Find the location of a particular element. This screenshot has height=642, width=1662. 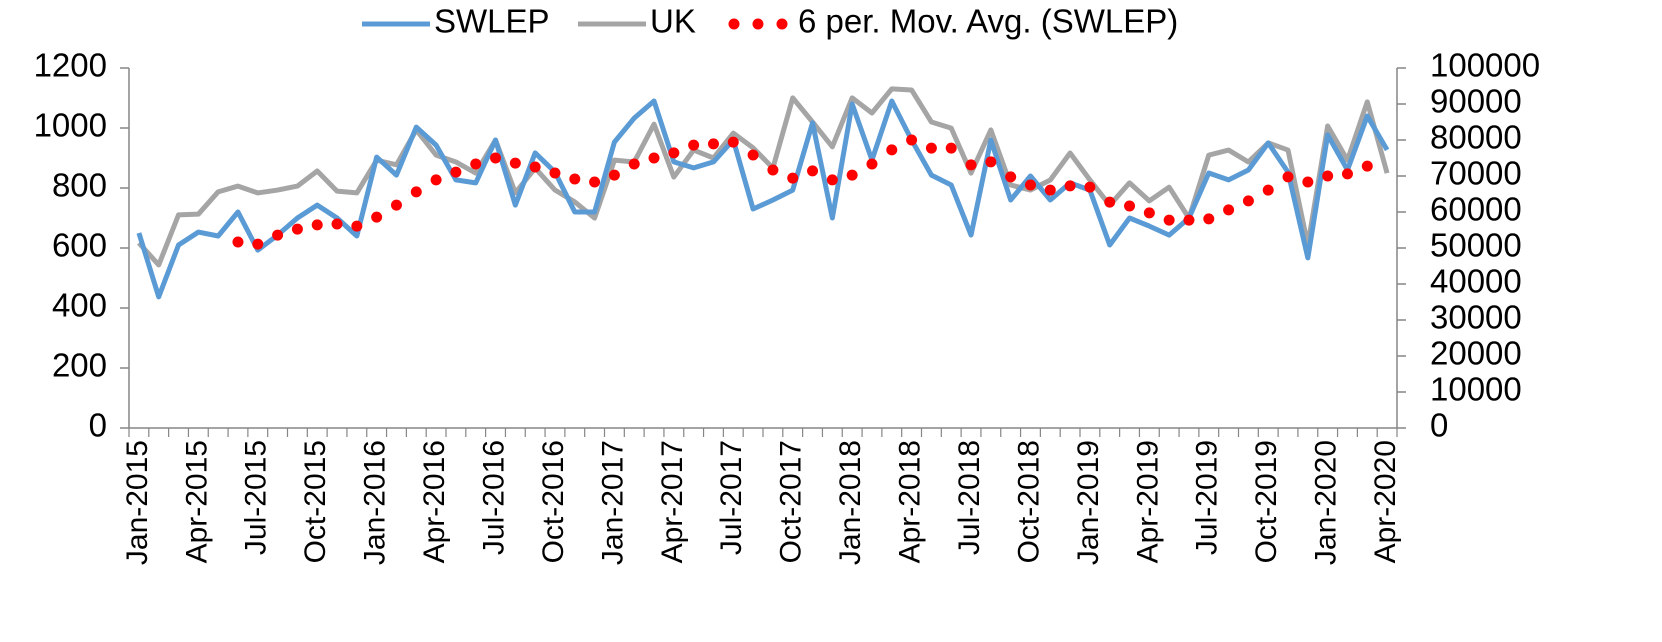

x-tick-label: Oct-2017 is located at coordinates (791, 501).